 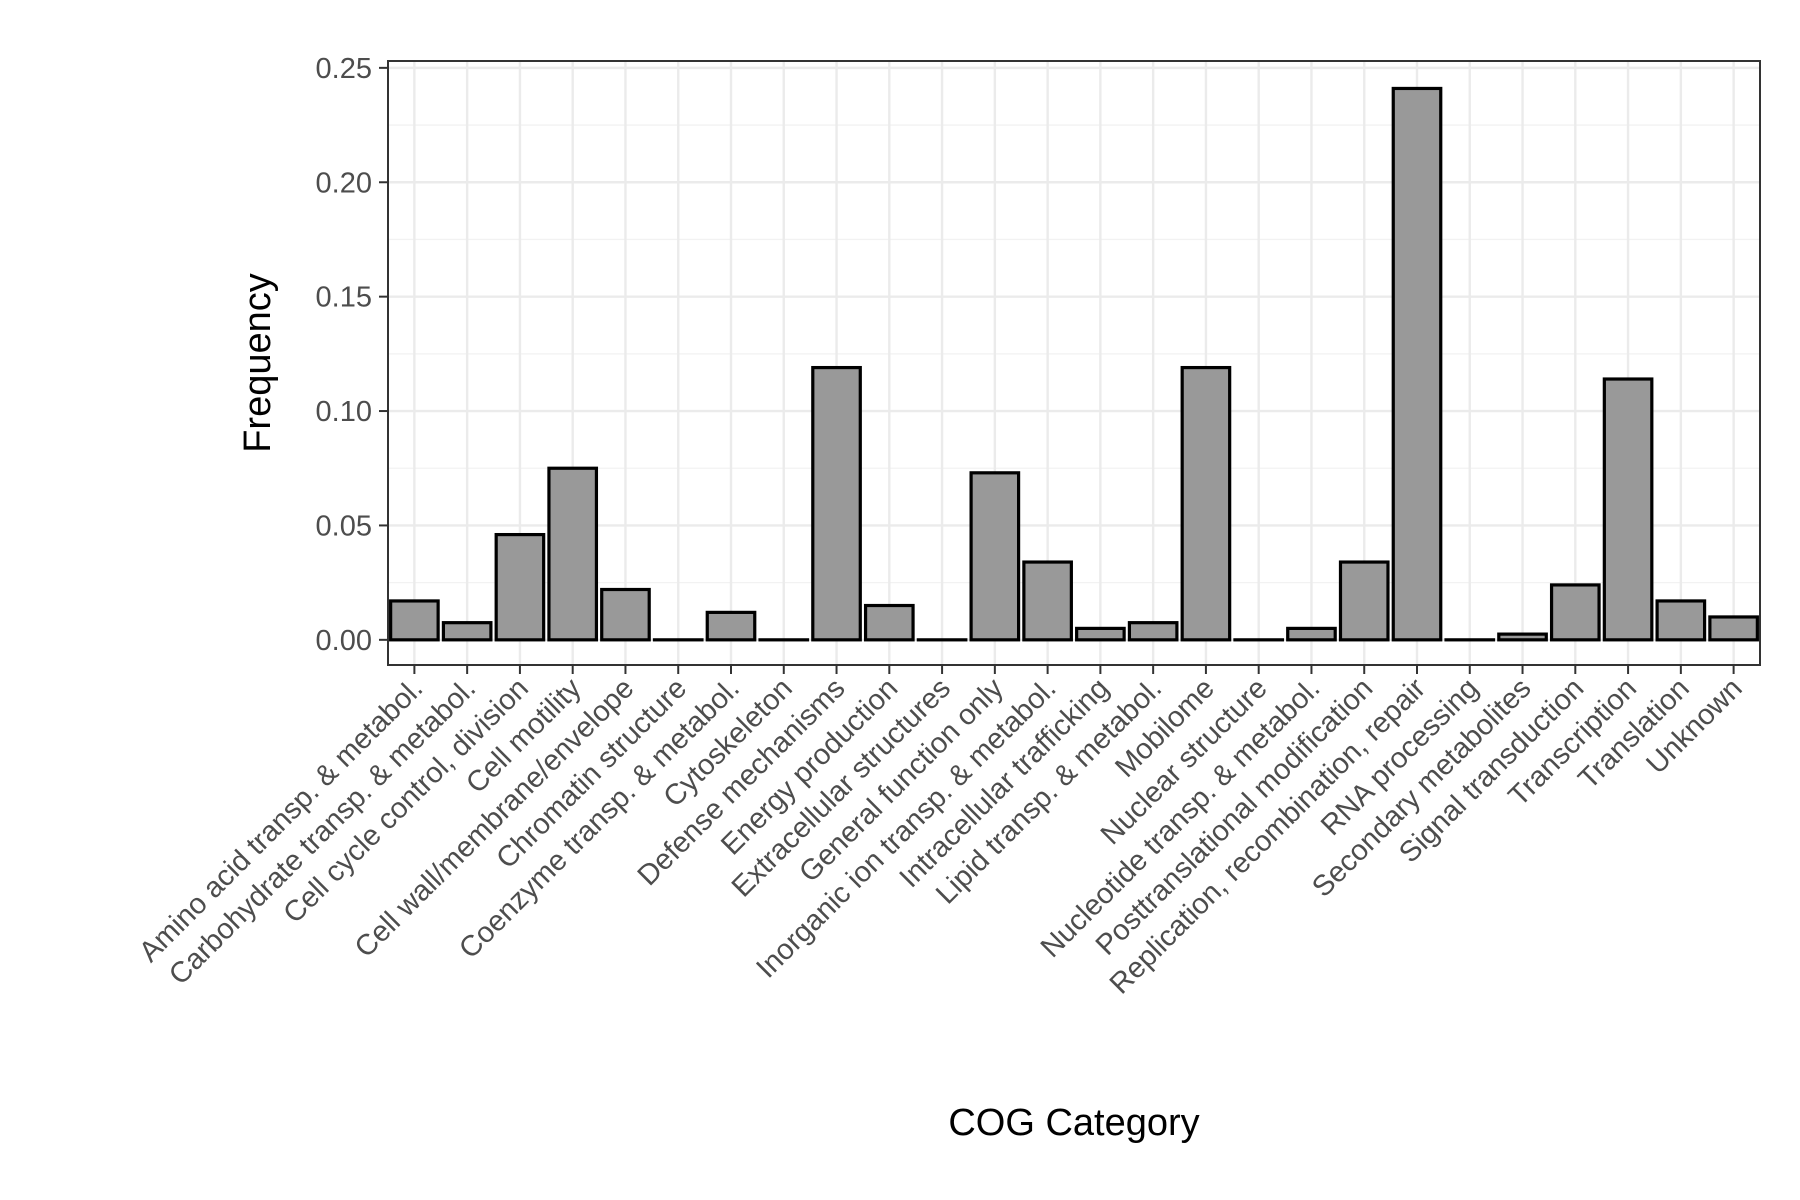 What do you see at coordinates (344, 183) in the screenshot?
I see `y-tick-label: 0.20` at bounding box center [344, 183].